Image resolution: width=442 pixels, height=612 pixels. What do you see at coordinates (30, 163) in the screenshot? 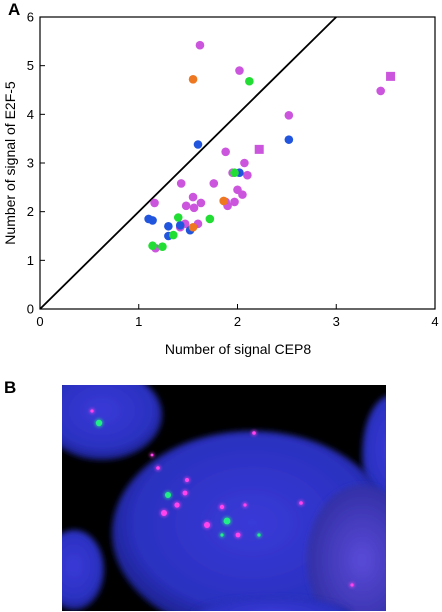
I see `y-tick-label: 3` at bounding box center [30, 163].